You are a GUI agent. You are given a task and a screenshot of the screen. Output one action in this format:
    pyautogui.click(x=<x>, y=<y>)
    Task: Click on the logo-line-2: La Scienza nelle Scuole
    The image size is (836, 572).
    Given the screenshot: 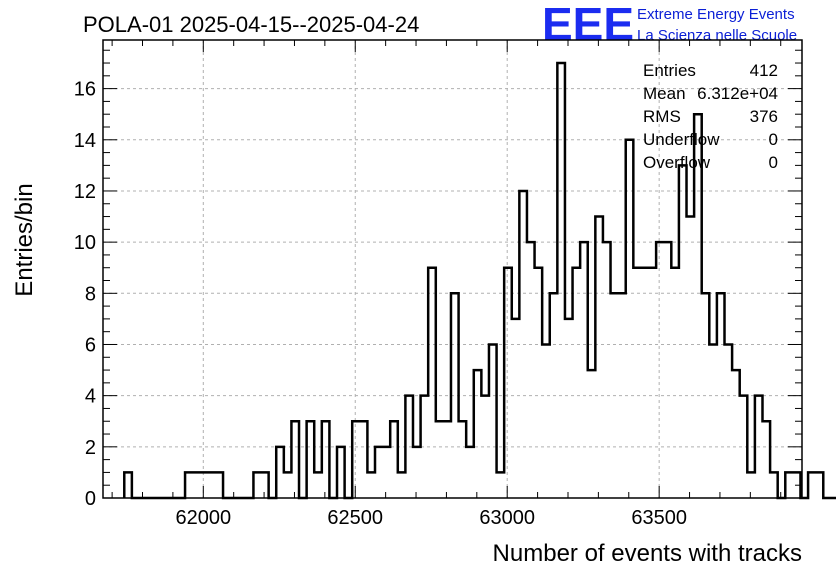 What is the action you would take?
    pyautogui.click(x=717, y=35)
    